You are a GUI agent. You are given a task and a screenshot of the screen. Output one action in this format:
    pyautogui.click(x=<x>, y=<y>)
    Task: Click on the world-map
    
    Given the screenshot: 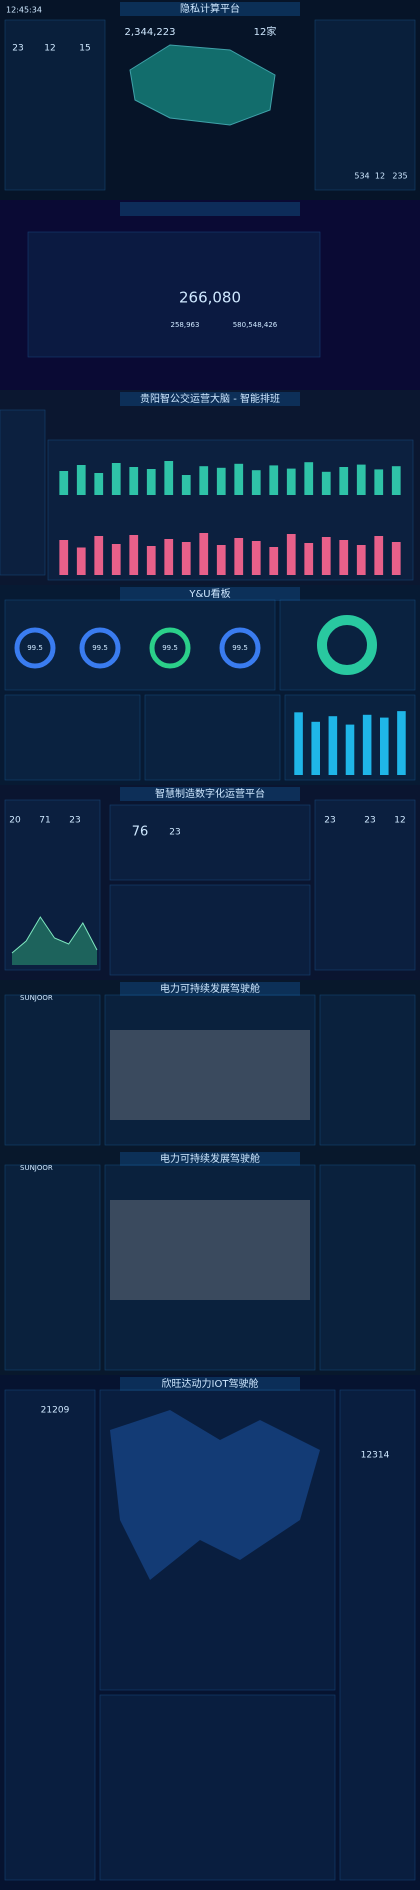 What is the action you would take?
    pyautogui.click(x=215, y=1495)
    